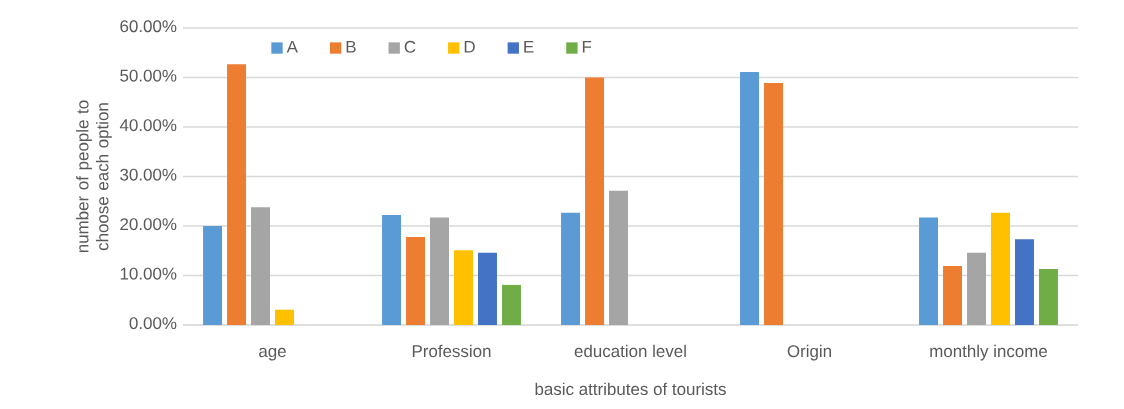 This screenshot has height=409, width=1124. I want to click on legend-label: E, so click(529, 46).